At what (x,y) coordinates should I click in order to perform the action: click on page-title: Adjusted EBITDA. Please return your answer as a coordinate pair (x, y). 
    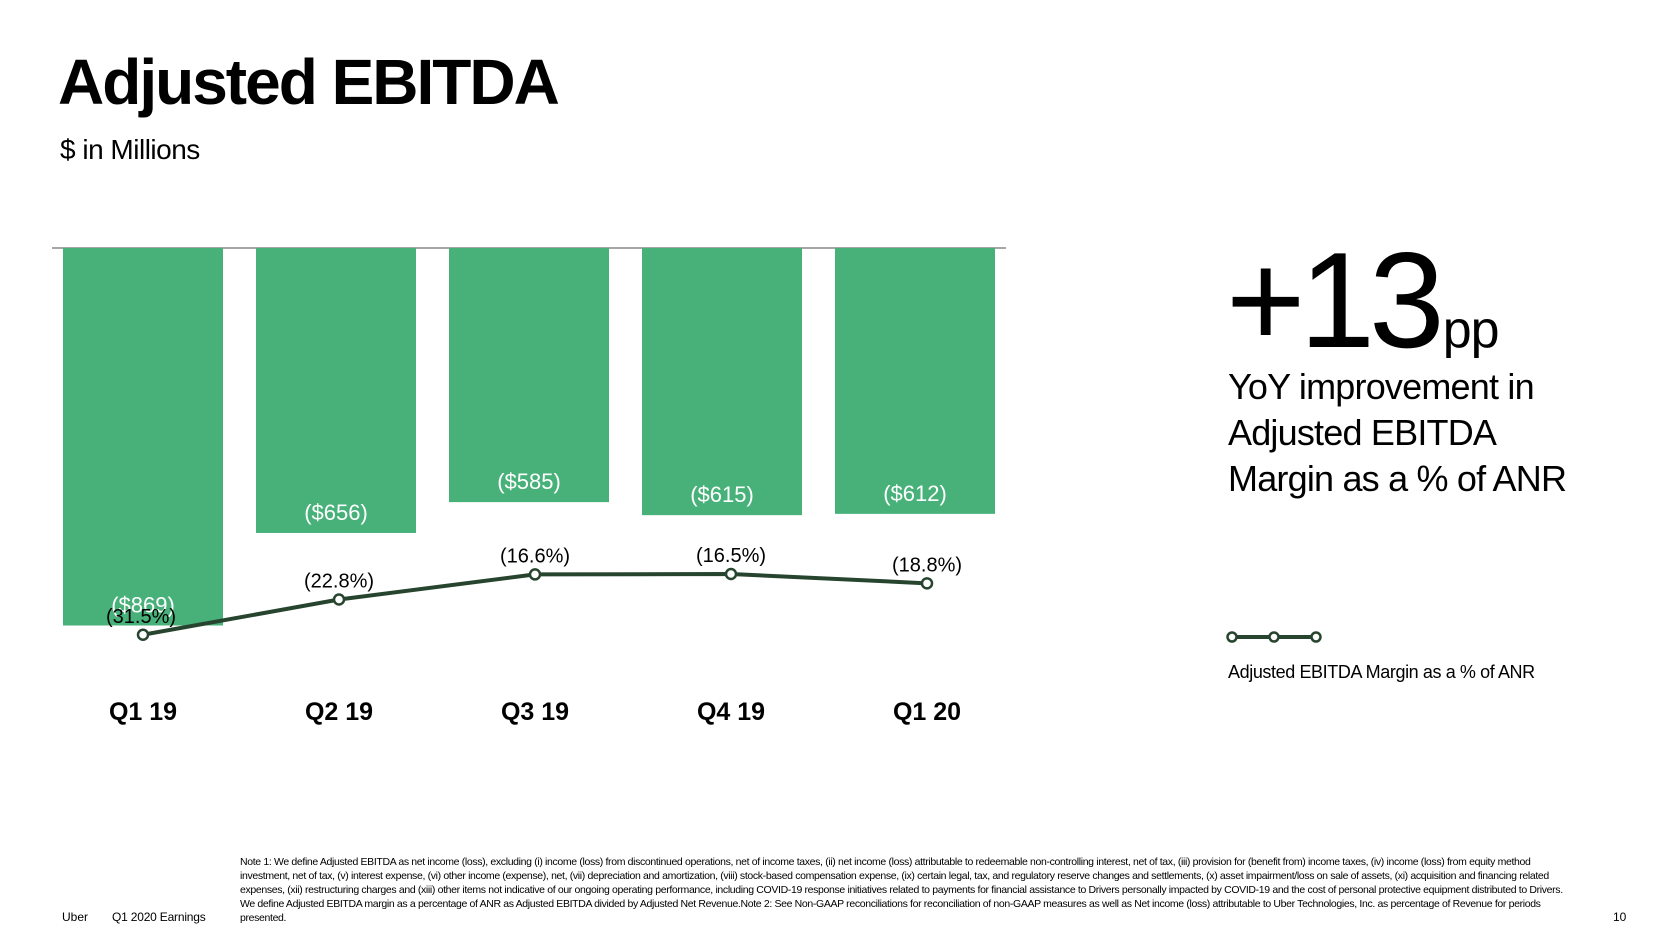
    Looking at the image, I should click on (309, 82).